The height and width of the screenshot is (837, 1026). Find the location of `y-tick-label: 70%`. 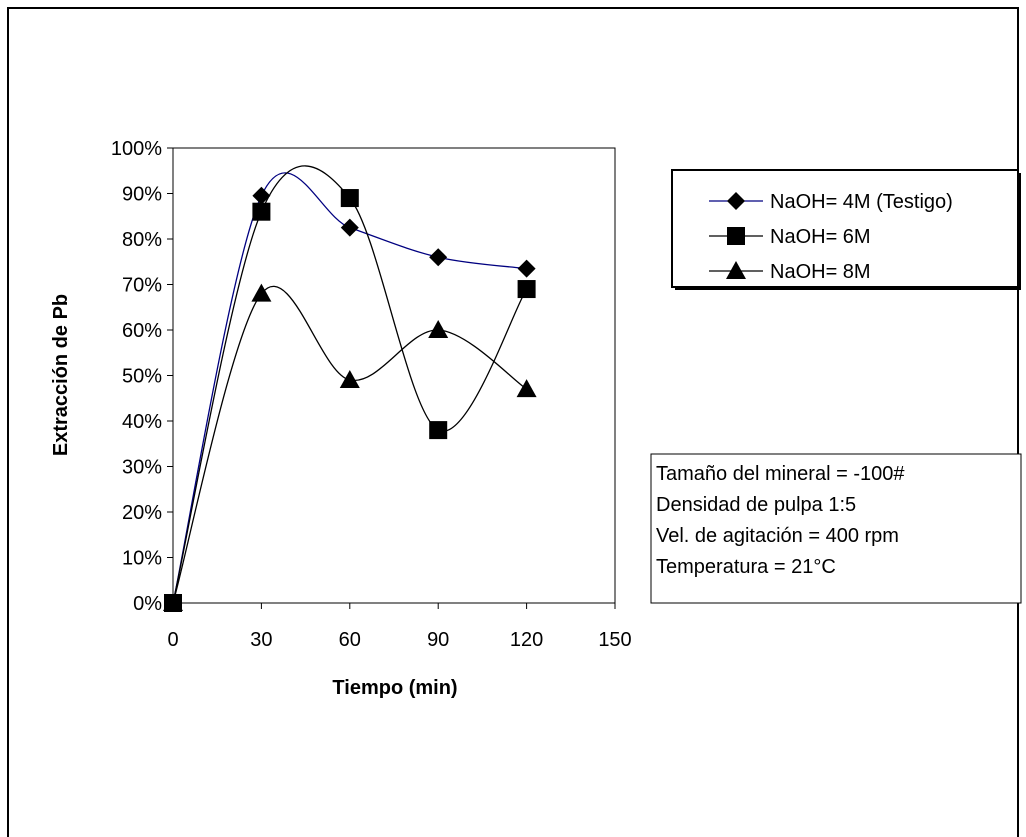

y-tick-label: 70% is located at coordinates (142, 286).